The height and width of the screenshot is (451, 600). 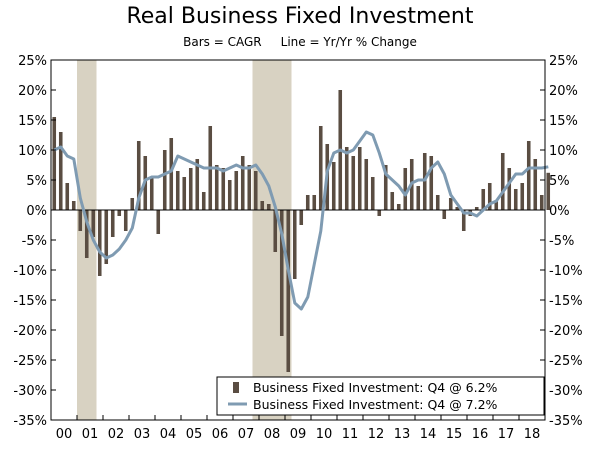 I want to click on y-tick-label-left: 15%, so click(x=32, y=121).